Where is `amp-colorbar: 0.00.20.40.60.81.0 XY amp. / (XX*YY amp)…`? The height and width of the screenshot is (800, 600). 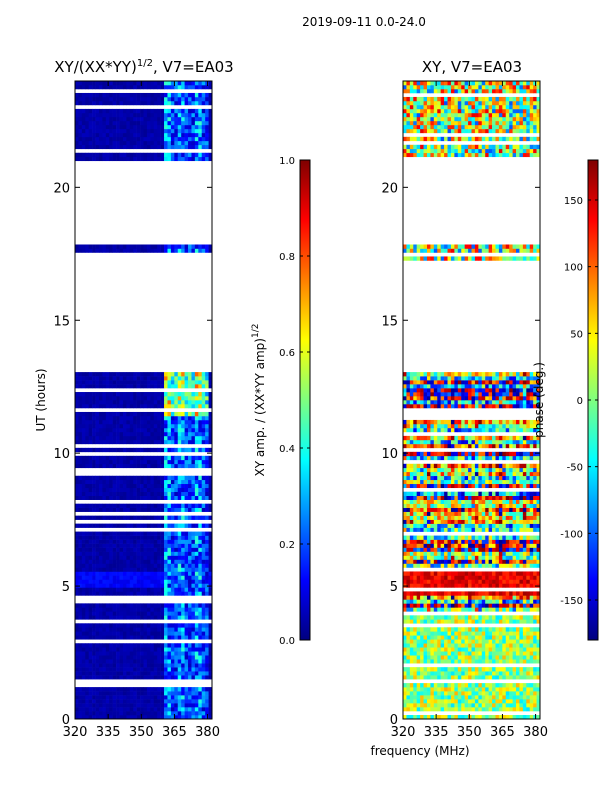 amp-colorbar: 0.00.20.40.60.81.0 XY amp. / (XX*YY amp)… is located at coordinates (281, 401).